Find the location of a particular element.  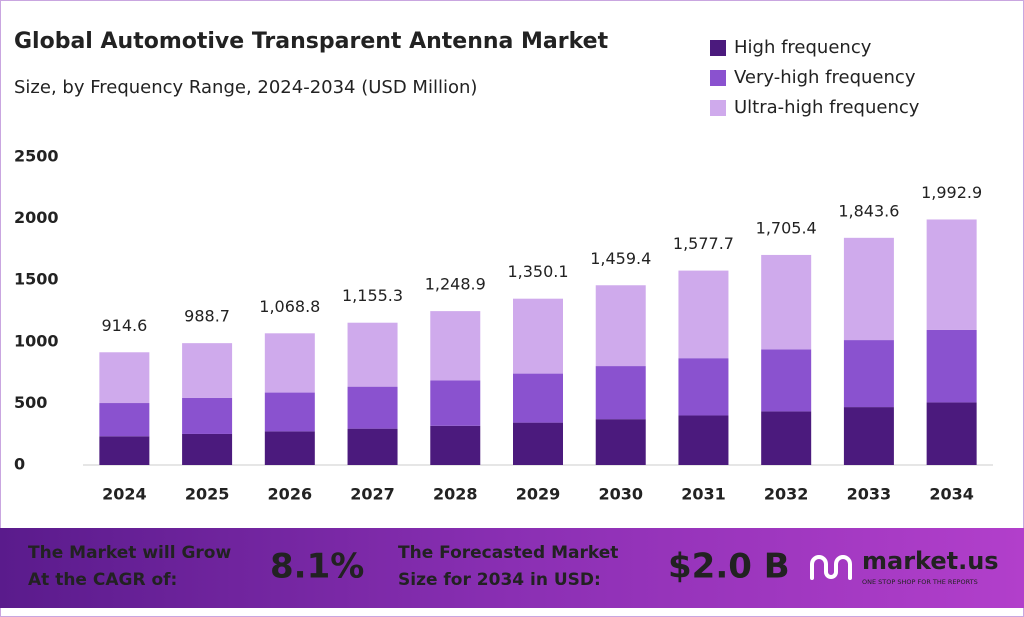

total-label: 1,577.7 is located at coordinates (703, 243).